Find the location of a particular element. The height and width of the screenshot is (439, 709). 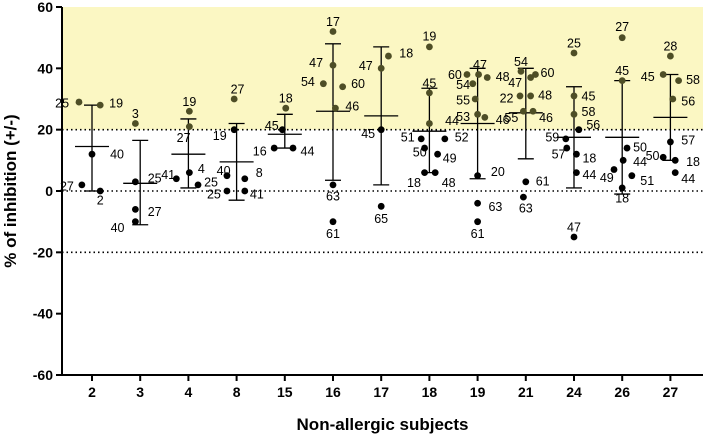

x-tick-label: 17 is located at coordinates (381, 392).